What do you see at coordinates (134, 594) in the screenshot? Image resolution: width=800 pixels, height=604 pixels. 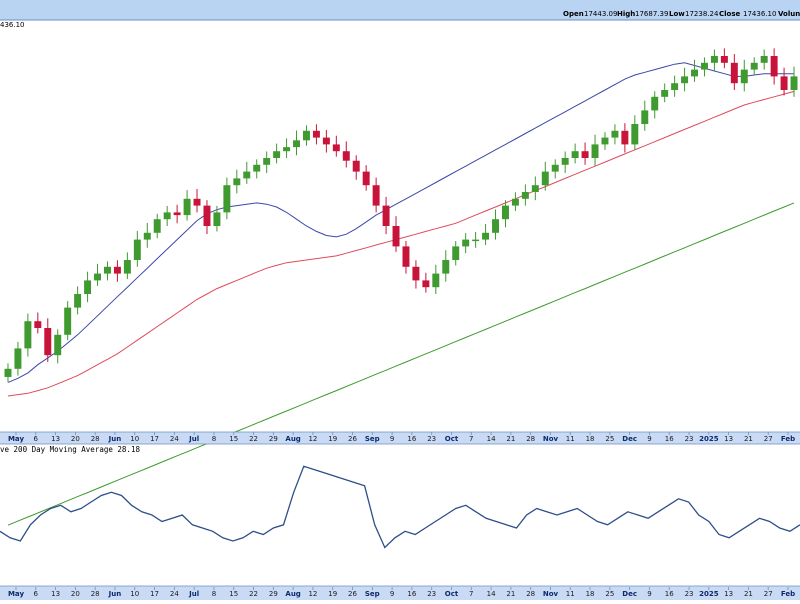 I see `date-tick-label: 10` at bounding box center [134, 594].